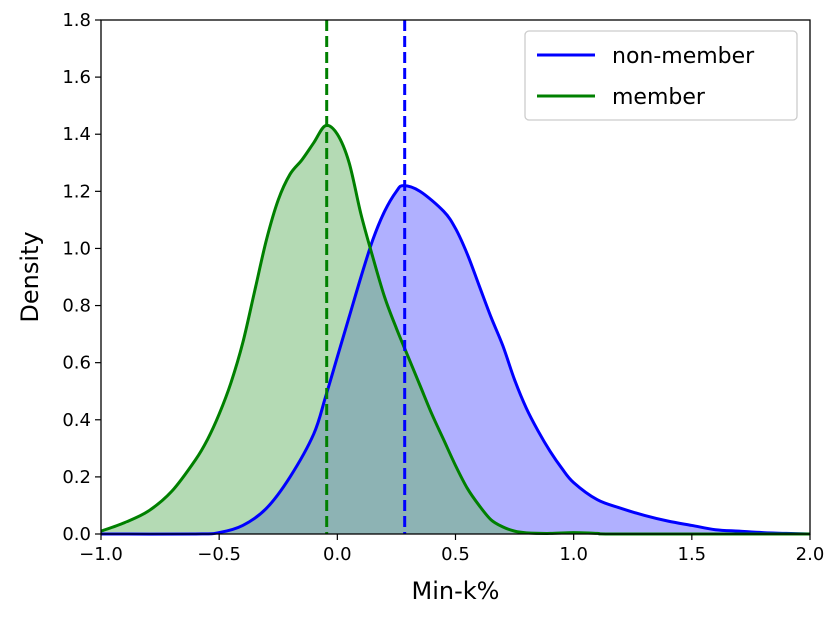  I want to click on y-axis-ticks: 0.0 0.2 0.4 0.6 0.8 1.0 1.2 1.4 1.6 1.8, so click(81, 277).